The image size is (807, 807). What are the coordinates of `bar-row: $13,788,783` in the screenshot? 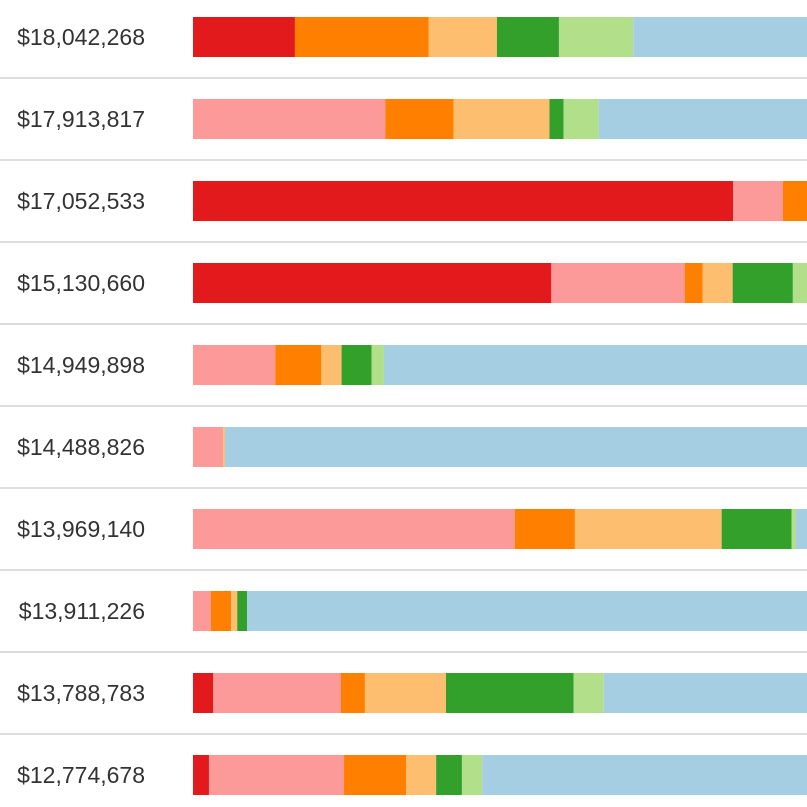 It's located at (403, 704).